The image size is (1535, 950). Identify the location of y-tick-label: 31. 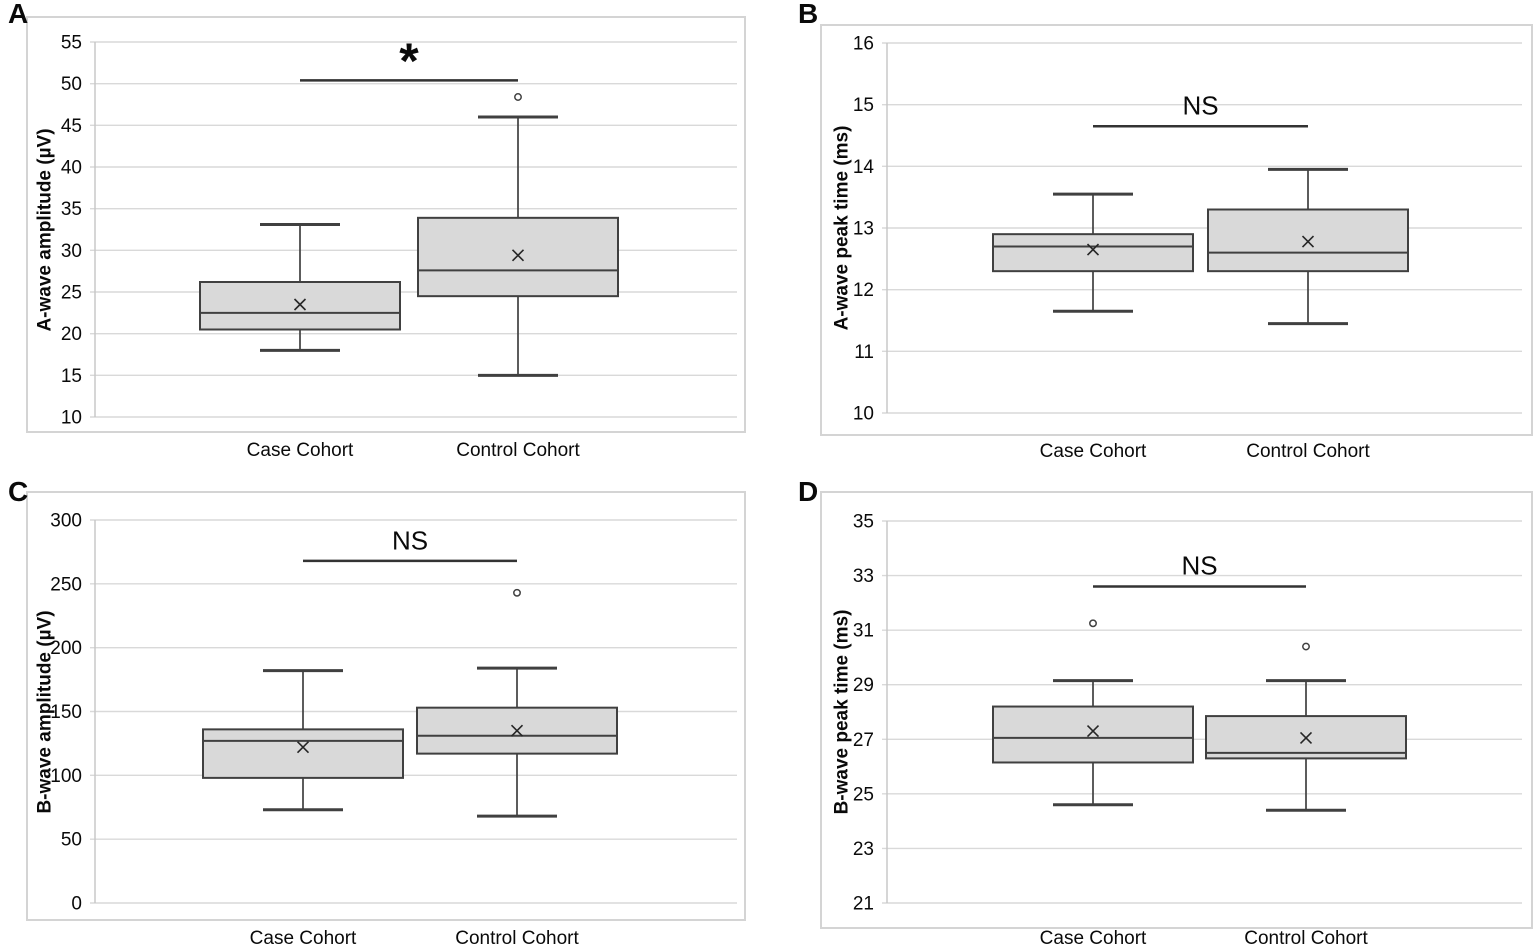
(863, 631).